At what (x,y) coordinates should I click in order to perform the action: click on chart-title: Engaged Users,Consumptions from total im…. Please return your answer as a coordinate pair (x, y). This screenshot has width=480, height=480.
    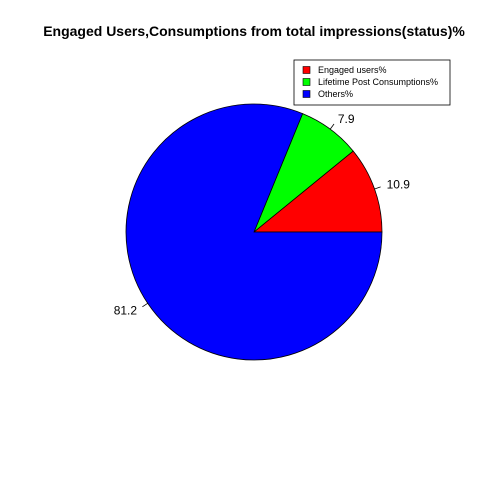
    Looking at the image, I should click on (254, 31).